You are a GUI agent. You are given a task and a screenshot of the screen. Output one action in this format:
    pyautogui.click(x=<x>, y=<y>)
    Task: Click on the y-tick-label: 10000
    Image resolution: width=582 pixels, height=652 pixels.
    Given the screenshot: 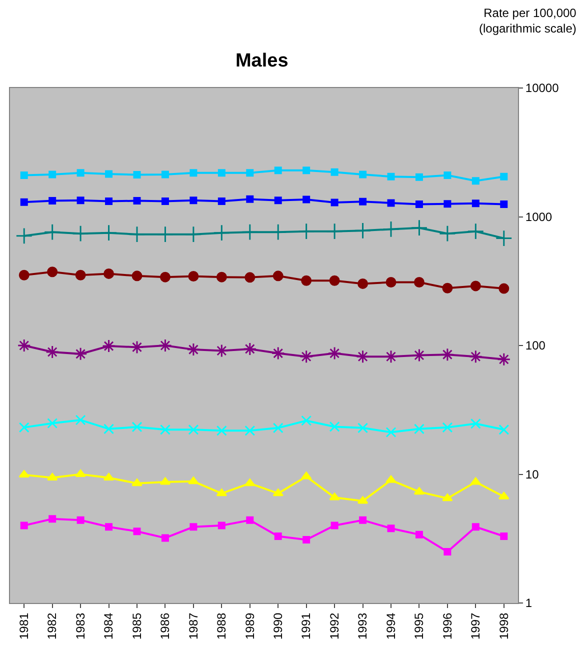 What is the action you would take?
    pyautogui.click(x=542, y=88)
    